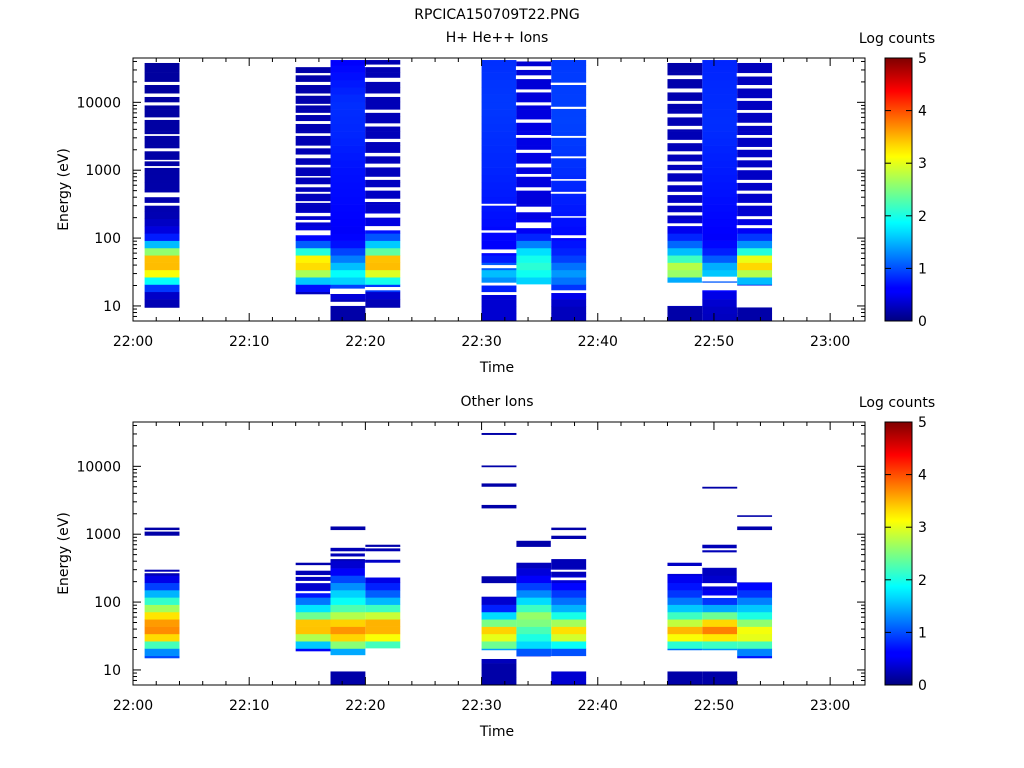 This screenshot has width=1024, height=768. What do you see at coordinates (496, 402) in the screenshot?
I see `panel-title: Other Ions` at bounding box center [496, 402].